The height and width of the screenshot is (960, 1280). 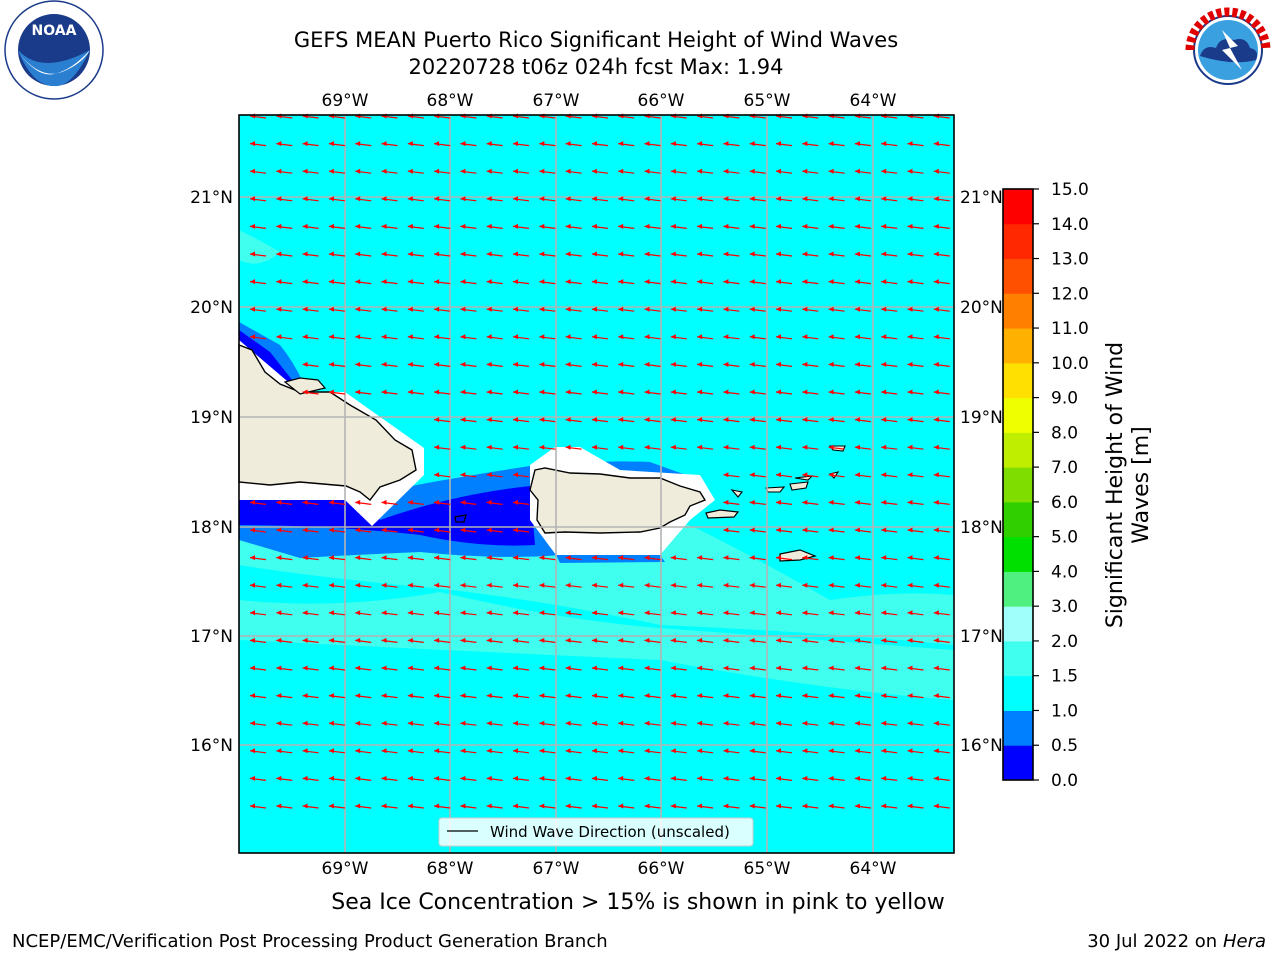 What do you see at coordinates (211, 198) in the screenshot?
I see `lat-label-left: 21°N` at bounding box center [211, 198].